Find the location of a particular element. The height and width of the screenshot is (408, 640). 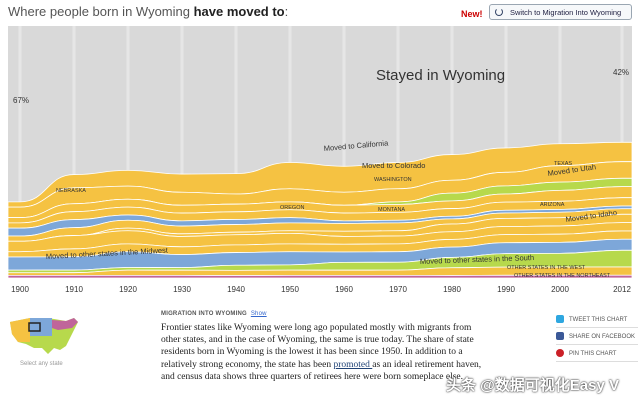

x-tick-1980: 1980 is located at coordinates (452, 289).